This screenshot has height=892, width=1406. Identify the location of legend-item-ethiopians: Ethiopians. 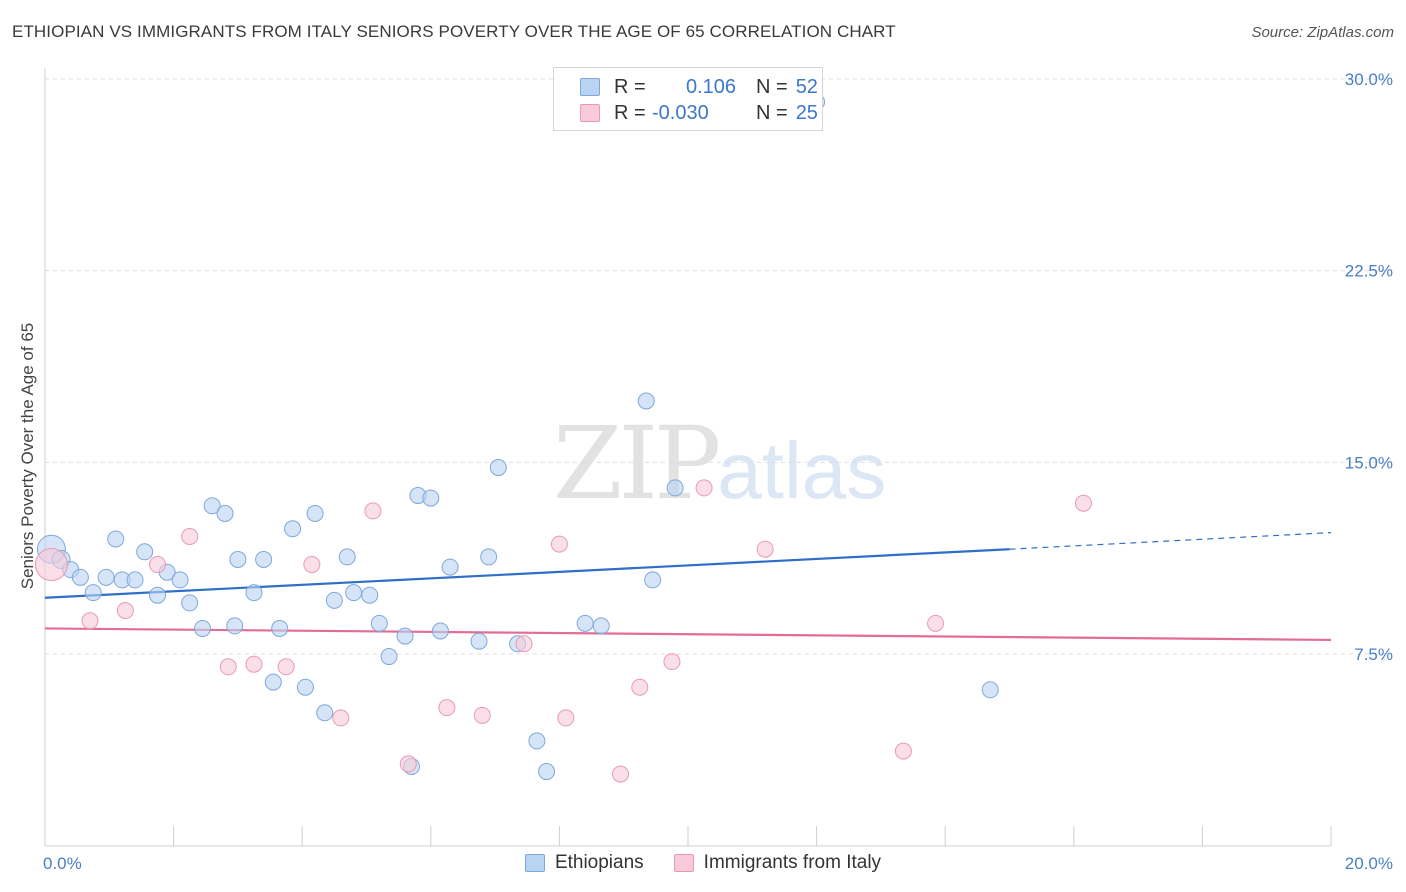
(584, 863).